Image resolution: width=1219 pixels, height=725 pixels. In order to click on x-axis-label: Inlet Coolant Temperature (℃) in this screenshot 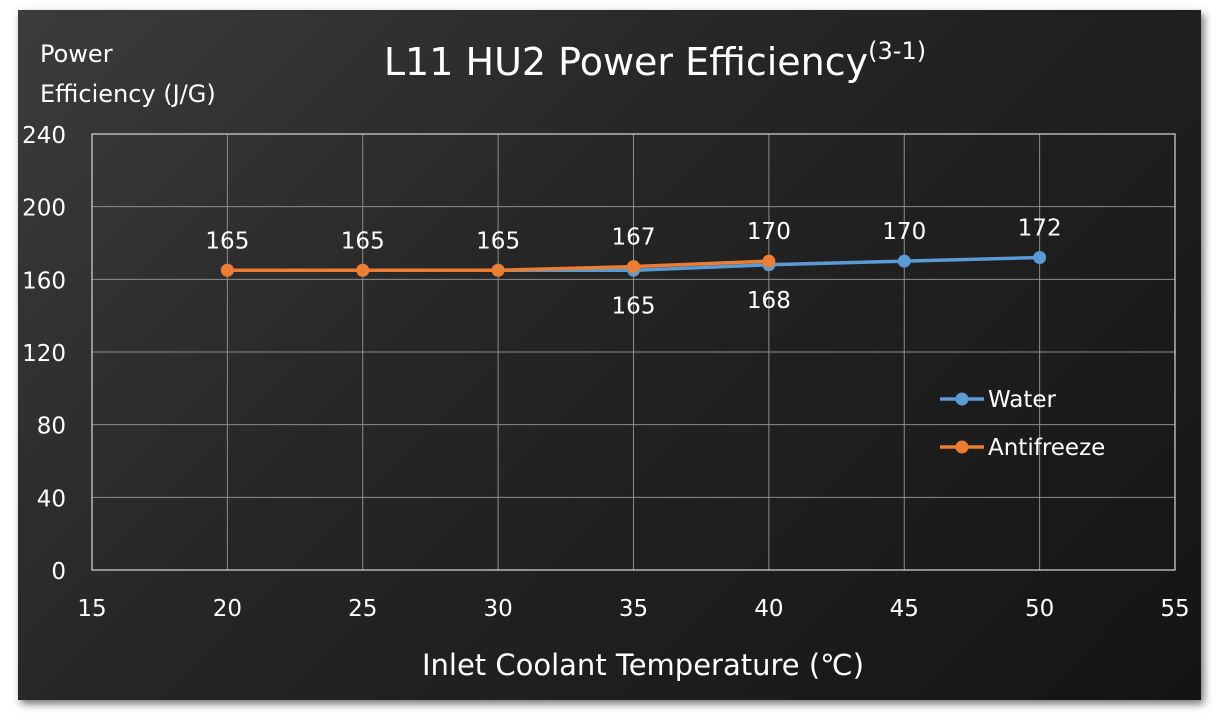, I will do `click(643, 665)`.